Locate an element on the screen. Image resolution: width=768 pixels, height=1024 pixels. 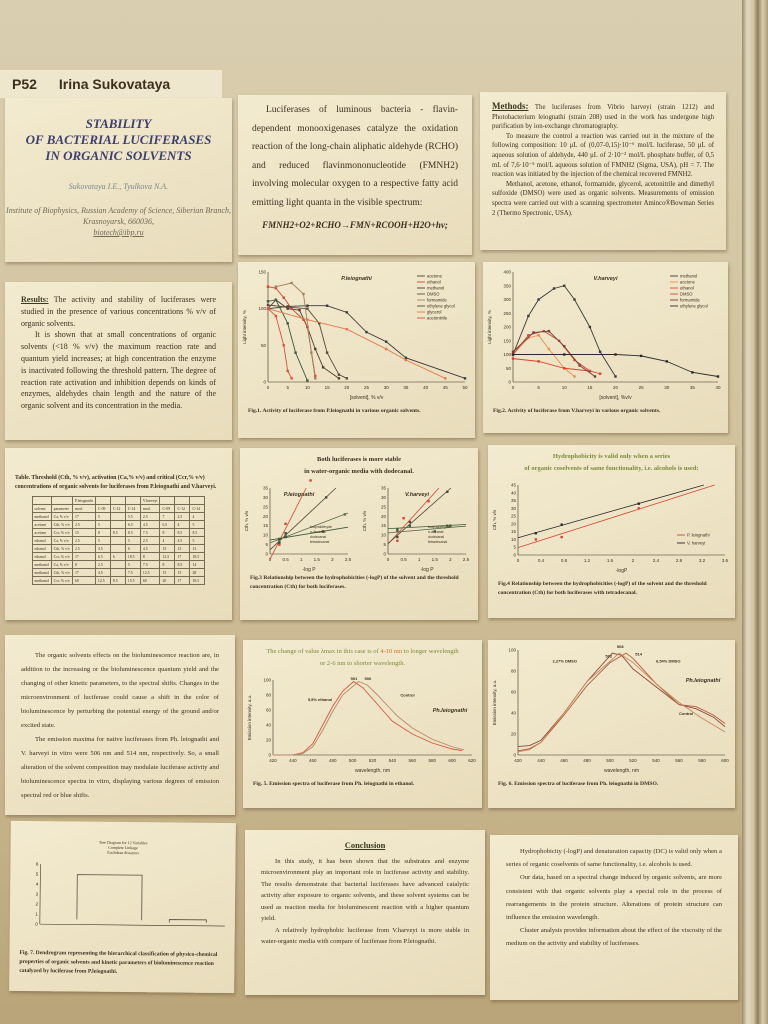
x-tick-label: 2.8 is located at coordinates (679, 560).